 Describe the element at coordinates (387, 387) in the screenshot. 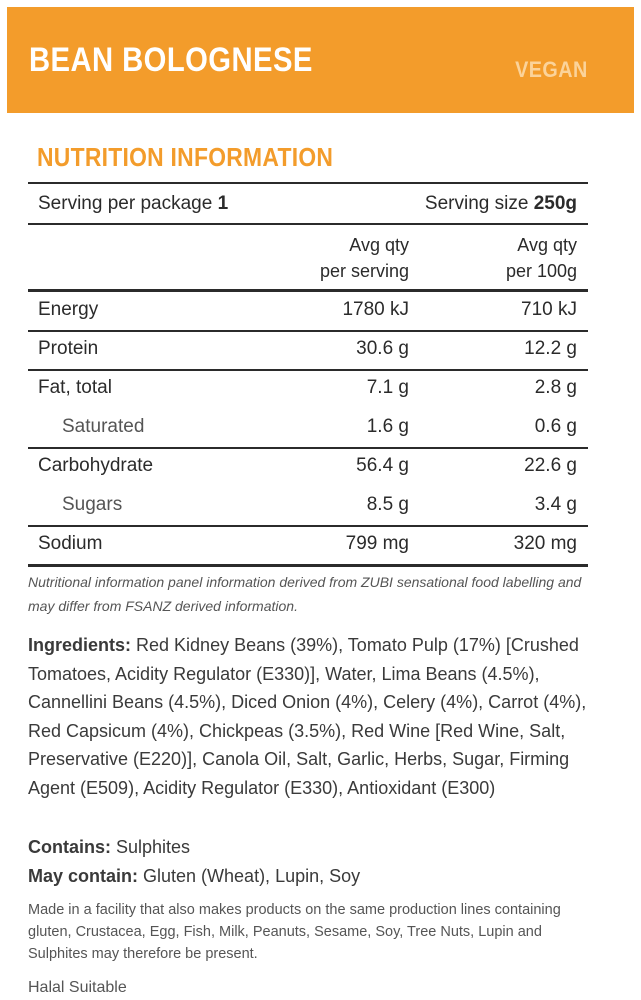

I see `row-fat-serving: 7.1 g` at that location.